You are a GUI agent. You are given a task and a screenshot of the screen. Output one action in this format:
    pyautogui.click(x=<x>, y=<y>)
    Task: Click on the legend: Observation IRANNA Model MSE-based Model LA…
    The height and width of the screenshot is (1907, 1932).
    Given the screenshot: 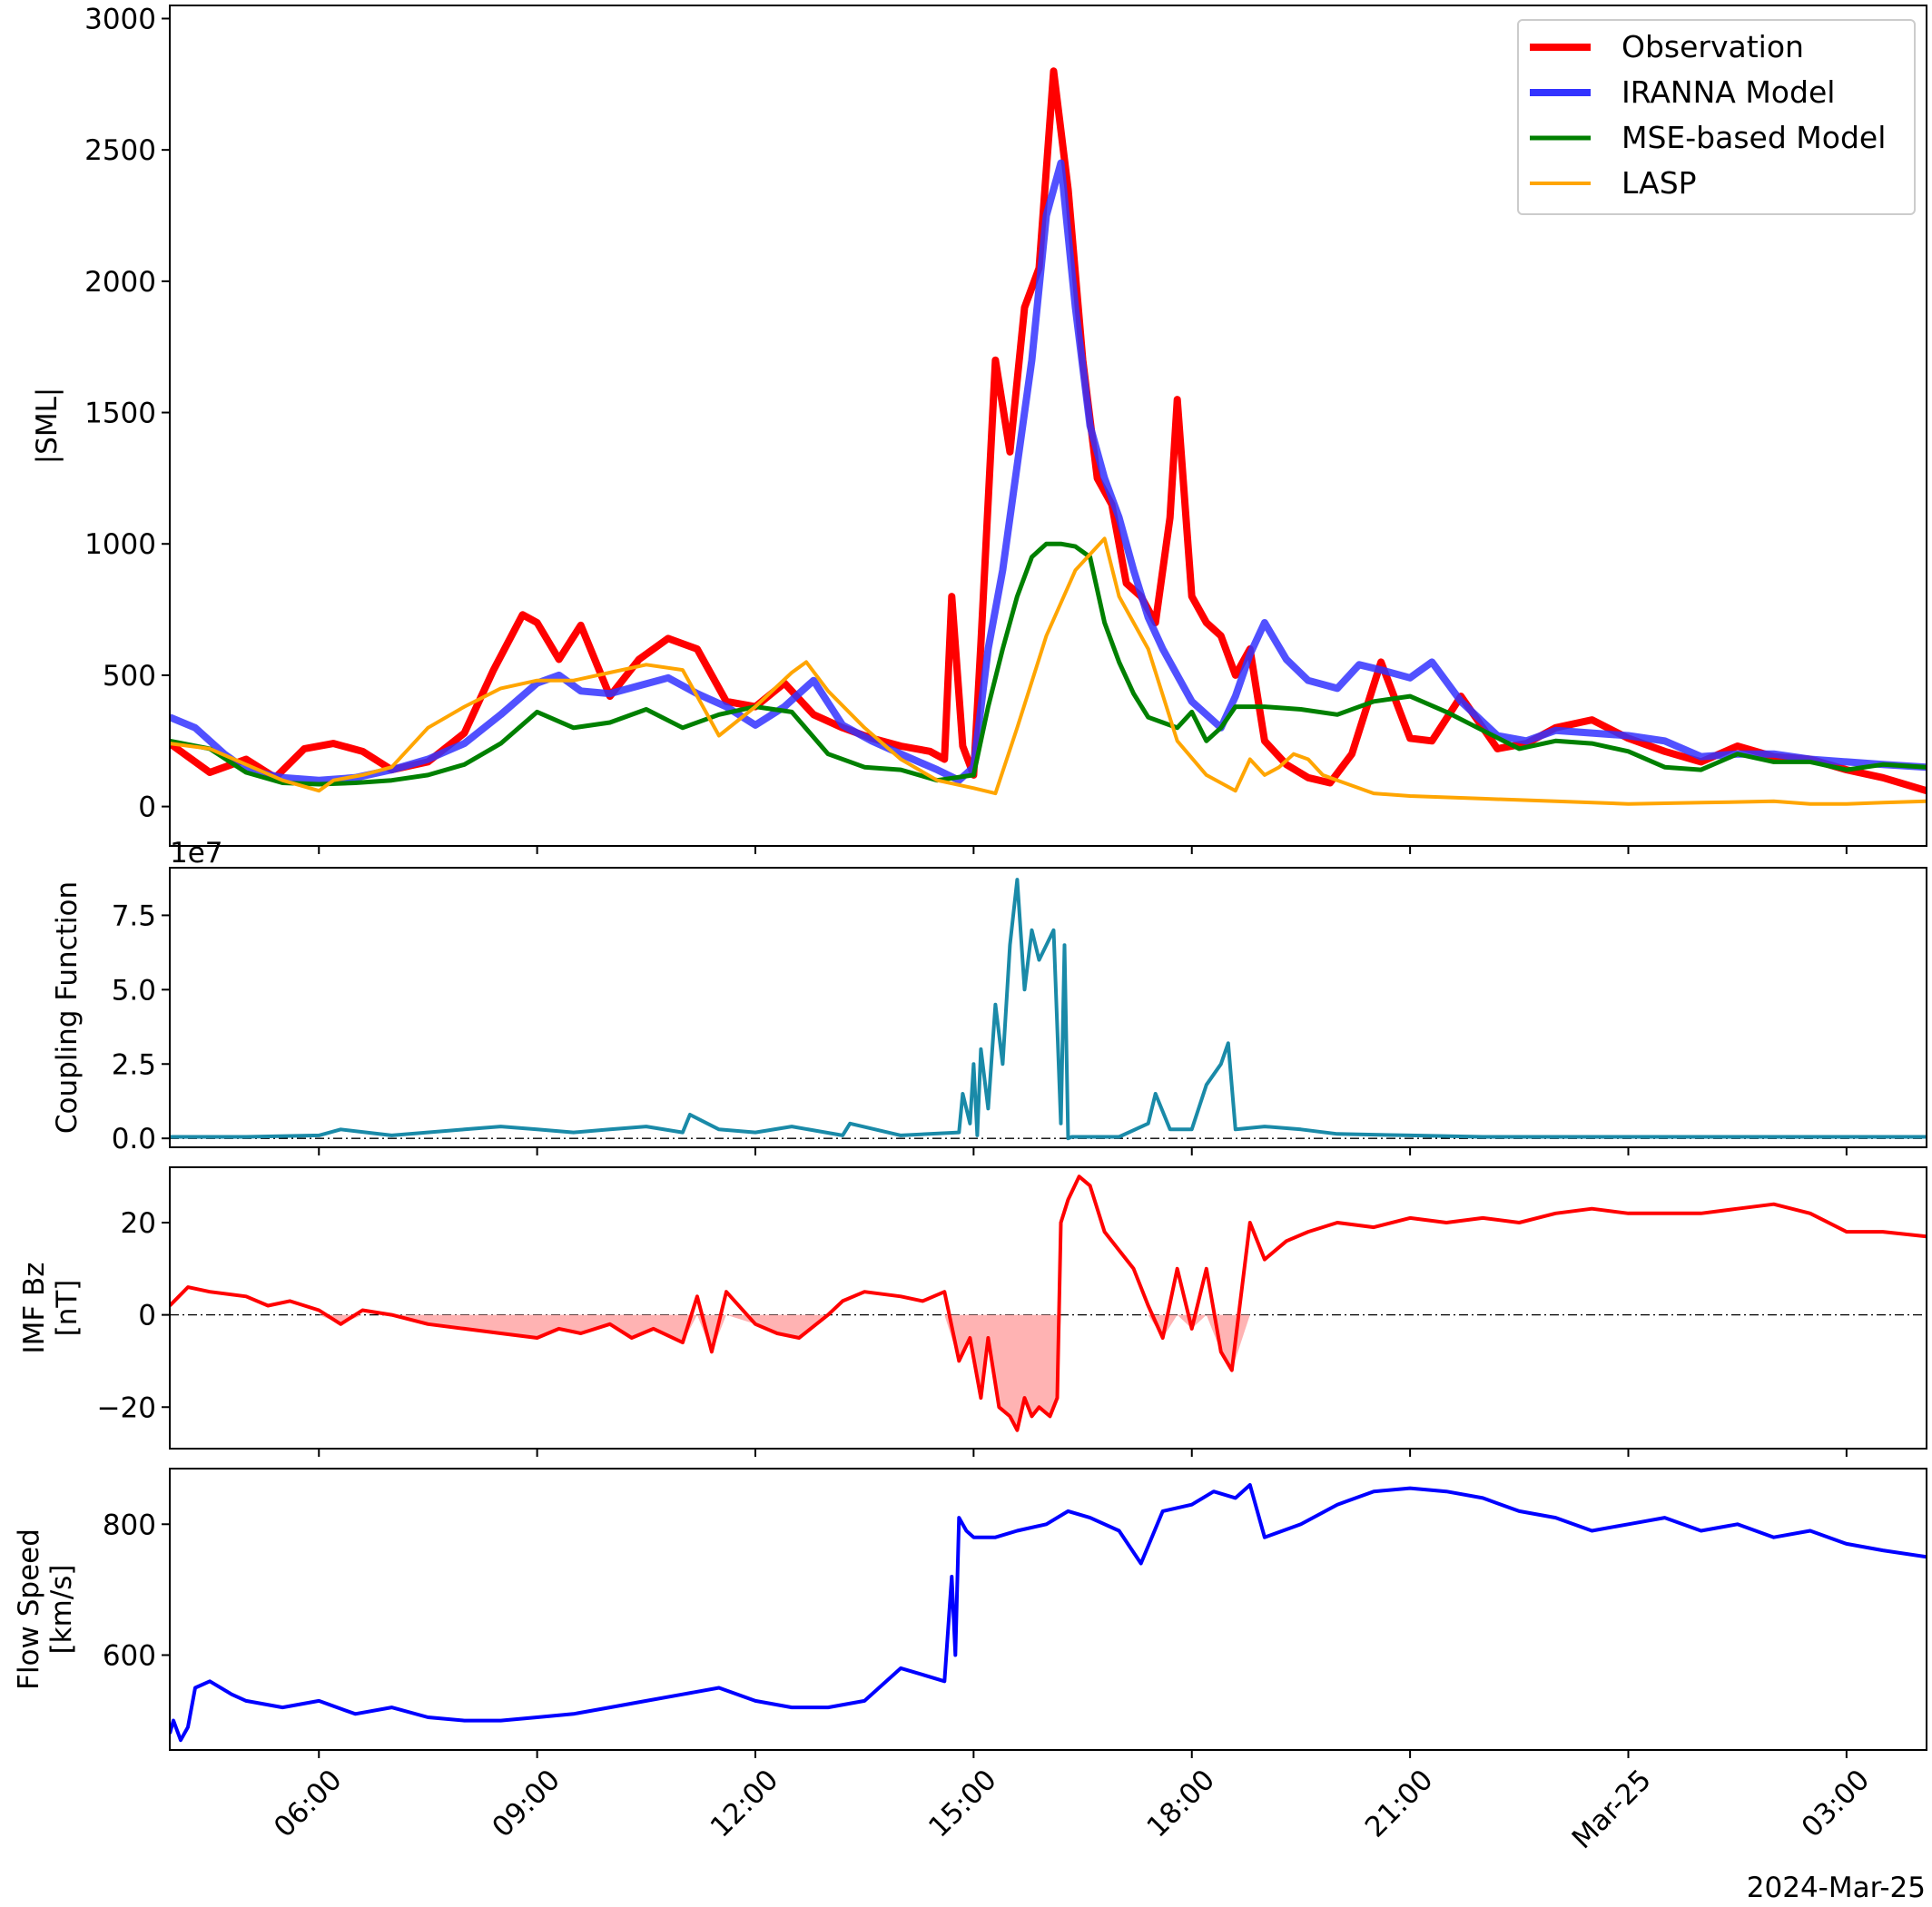 What is the action you would take?
    pyautogui.click(x=1716, y=117)
    